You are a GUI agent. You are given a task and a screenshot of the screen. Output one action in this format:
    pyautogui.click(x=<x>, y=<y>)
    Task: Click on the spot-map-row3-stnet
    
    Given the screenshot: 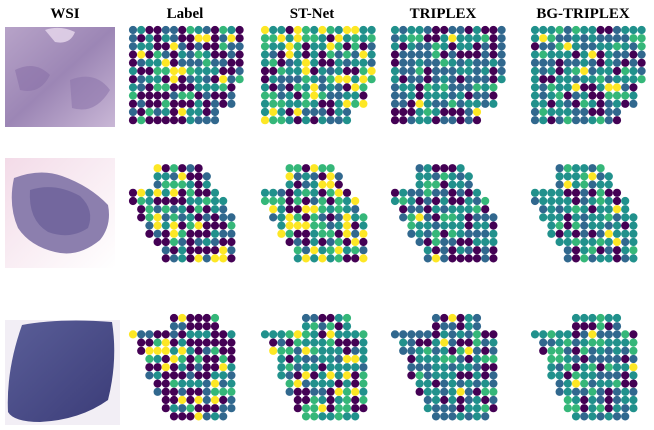 What is the action you would take?
    pyautogui.click(x=314, y=367)
    